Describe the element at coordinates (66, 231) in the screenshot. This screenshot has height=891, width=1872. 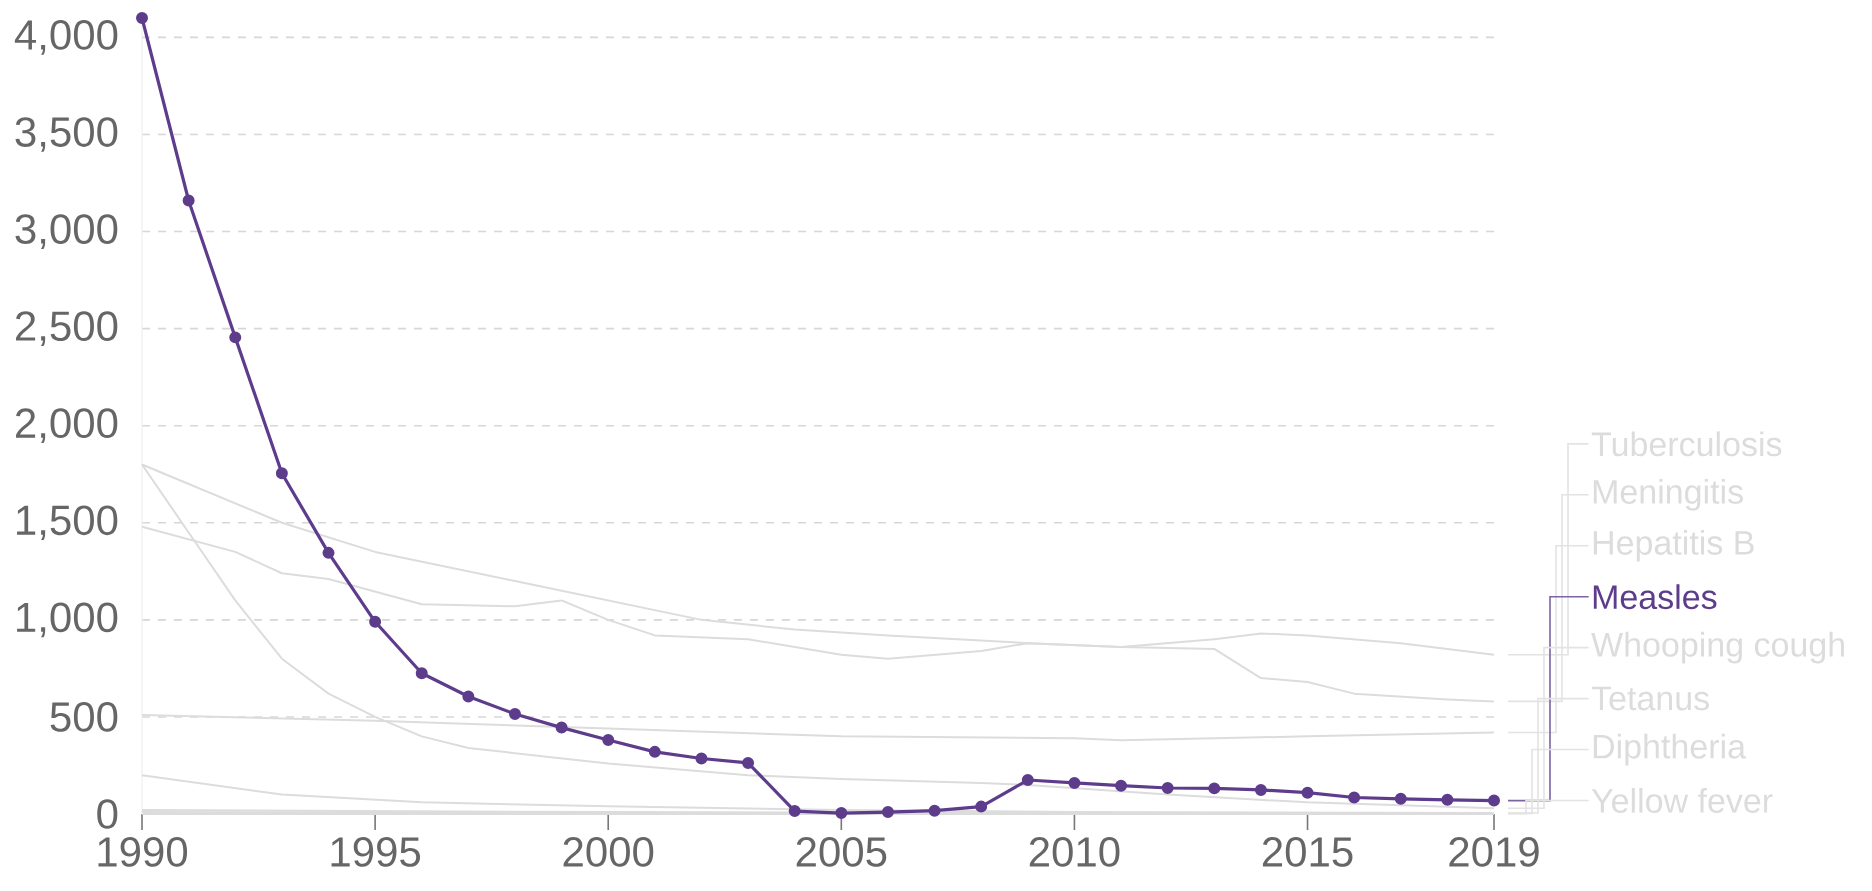
I see `y-tick-label: 3,000` at that location.